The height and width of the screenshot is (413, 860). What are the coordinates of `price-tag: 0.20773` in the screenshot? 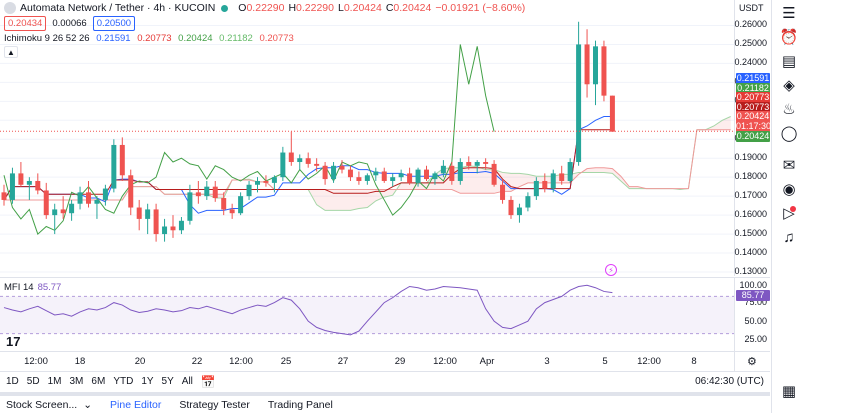 It's located at (753, 107).